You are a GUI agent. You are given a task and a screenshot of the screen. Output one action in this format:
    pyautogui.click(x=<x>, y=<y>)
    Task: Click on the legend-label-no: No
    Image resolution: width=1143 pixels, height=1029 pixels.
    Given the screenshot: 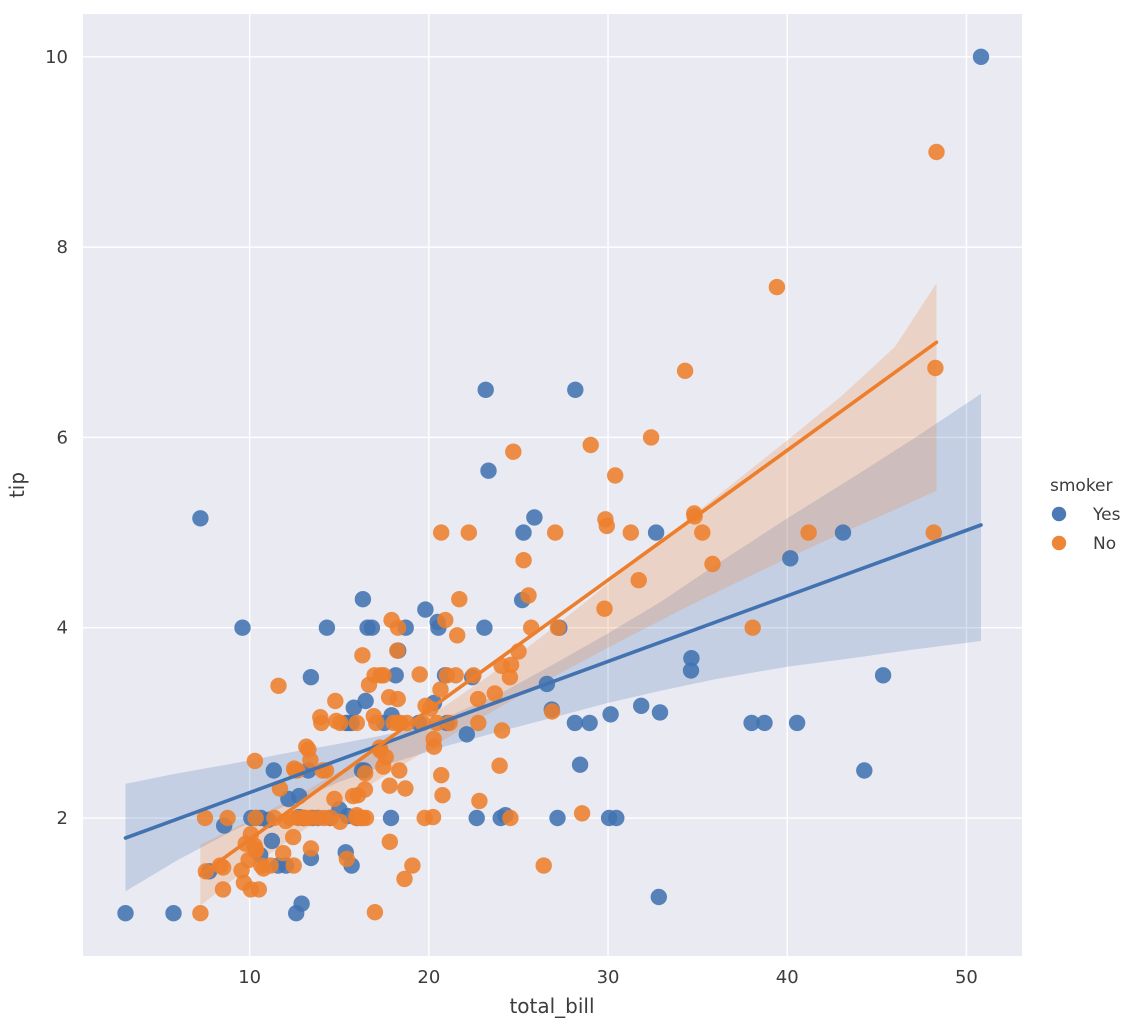 What is the action you would take?
    pyautogui.click(x=1104, y=544)
    